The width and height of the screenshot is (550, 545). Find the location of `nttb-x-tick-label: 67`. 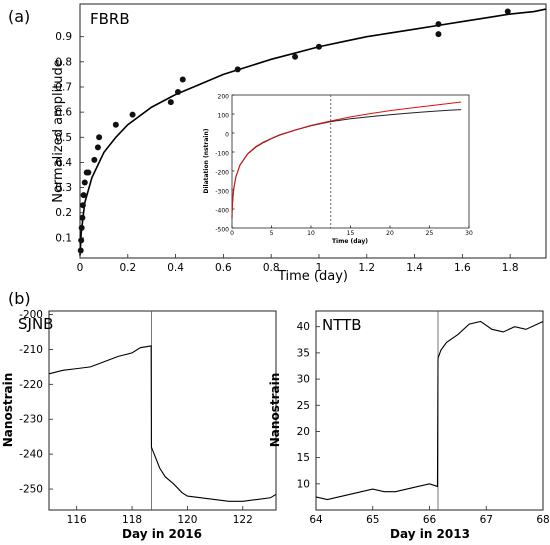

nttb-x-tick-label: 67 is located at coordinates (486, 520).